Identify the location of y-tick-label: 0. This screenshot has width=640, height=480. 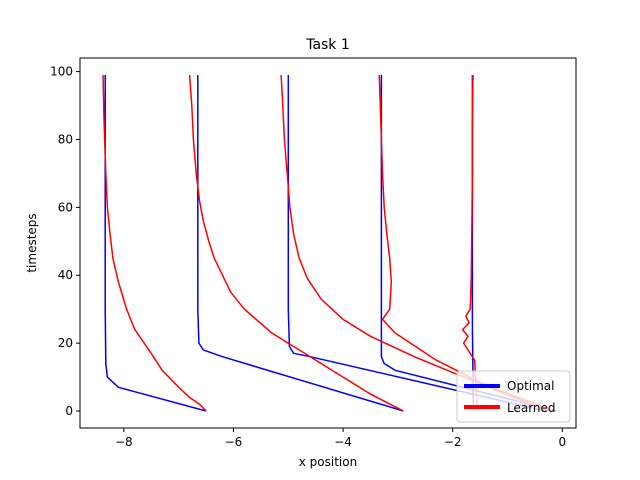
(69, 411).